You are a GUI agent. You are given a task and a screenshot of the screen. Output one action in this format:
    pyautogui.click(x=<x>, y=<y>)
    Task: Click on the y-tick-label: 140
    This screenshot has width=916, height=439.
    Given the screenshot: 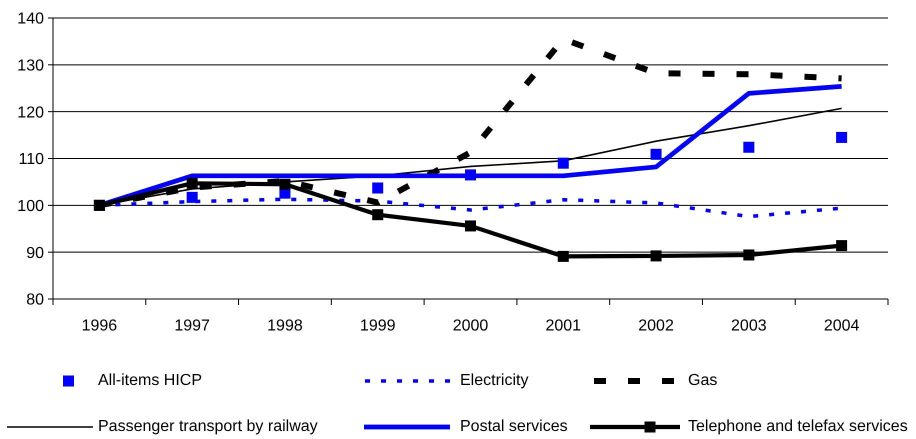 What is the action you would take?
    pyautogui.click(x=30, y=19)
    